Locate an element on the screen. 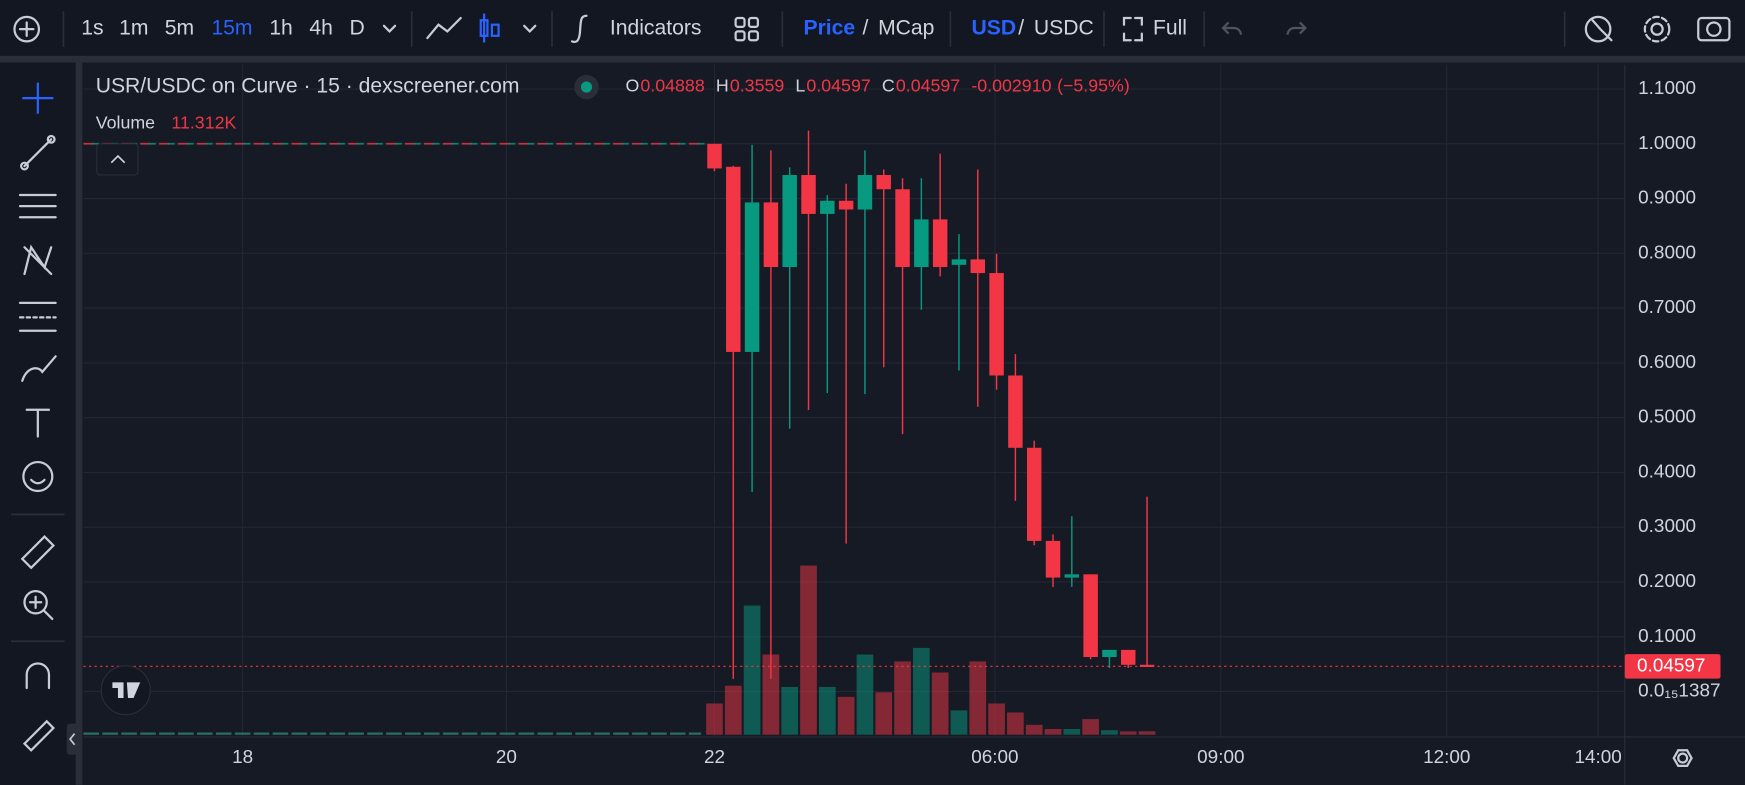 This screenshot has width=1745, height=785. interval: 1s is located at coordinates (92, 28).